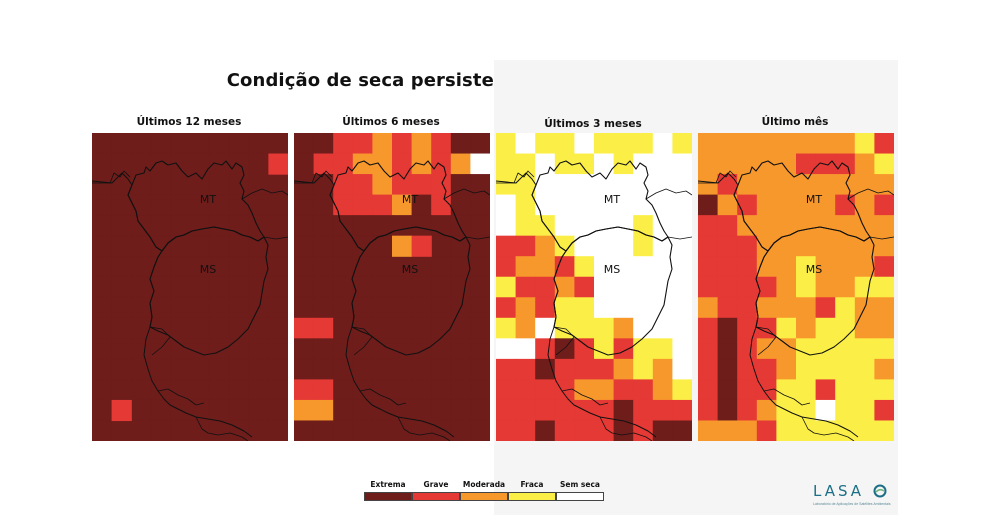 This screenshot has width=984, height=527. What do you see at coordinates (484, 484) in the screenshot?
I see `legend-label: Moderada` at bounding box center [484, 484].